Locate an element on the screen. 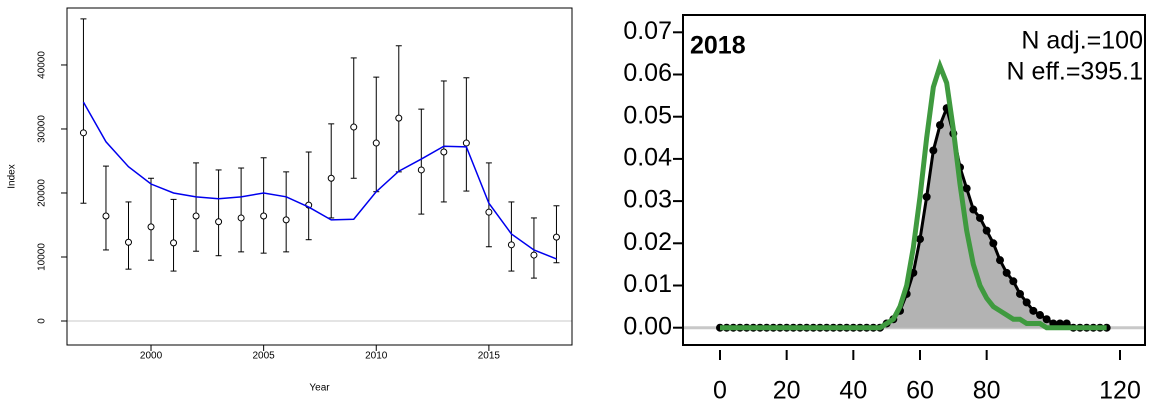 The height and width of the screenshot is (414, 1157). y-tick-label: 10000 is located at coordinates (42, 257).